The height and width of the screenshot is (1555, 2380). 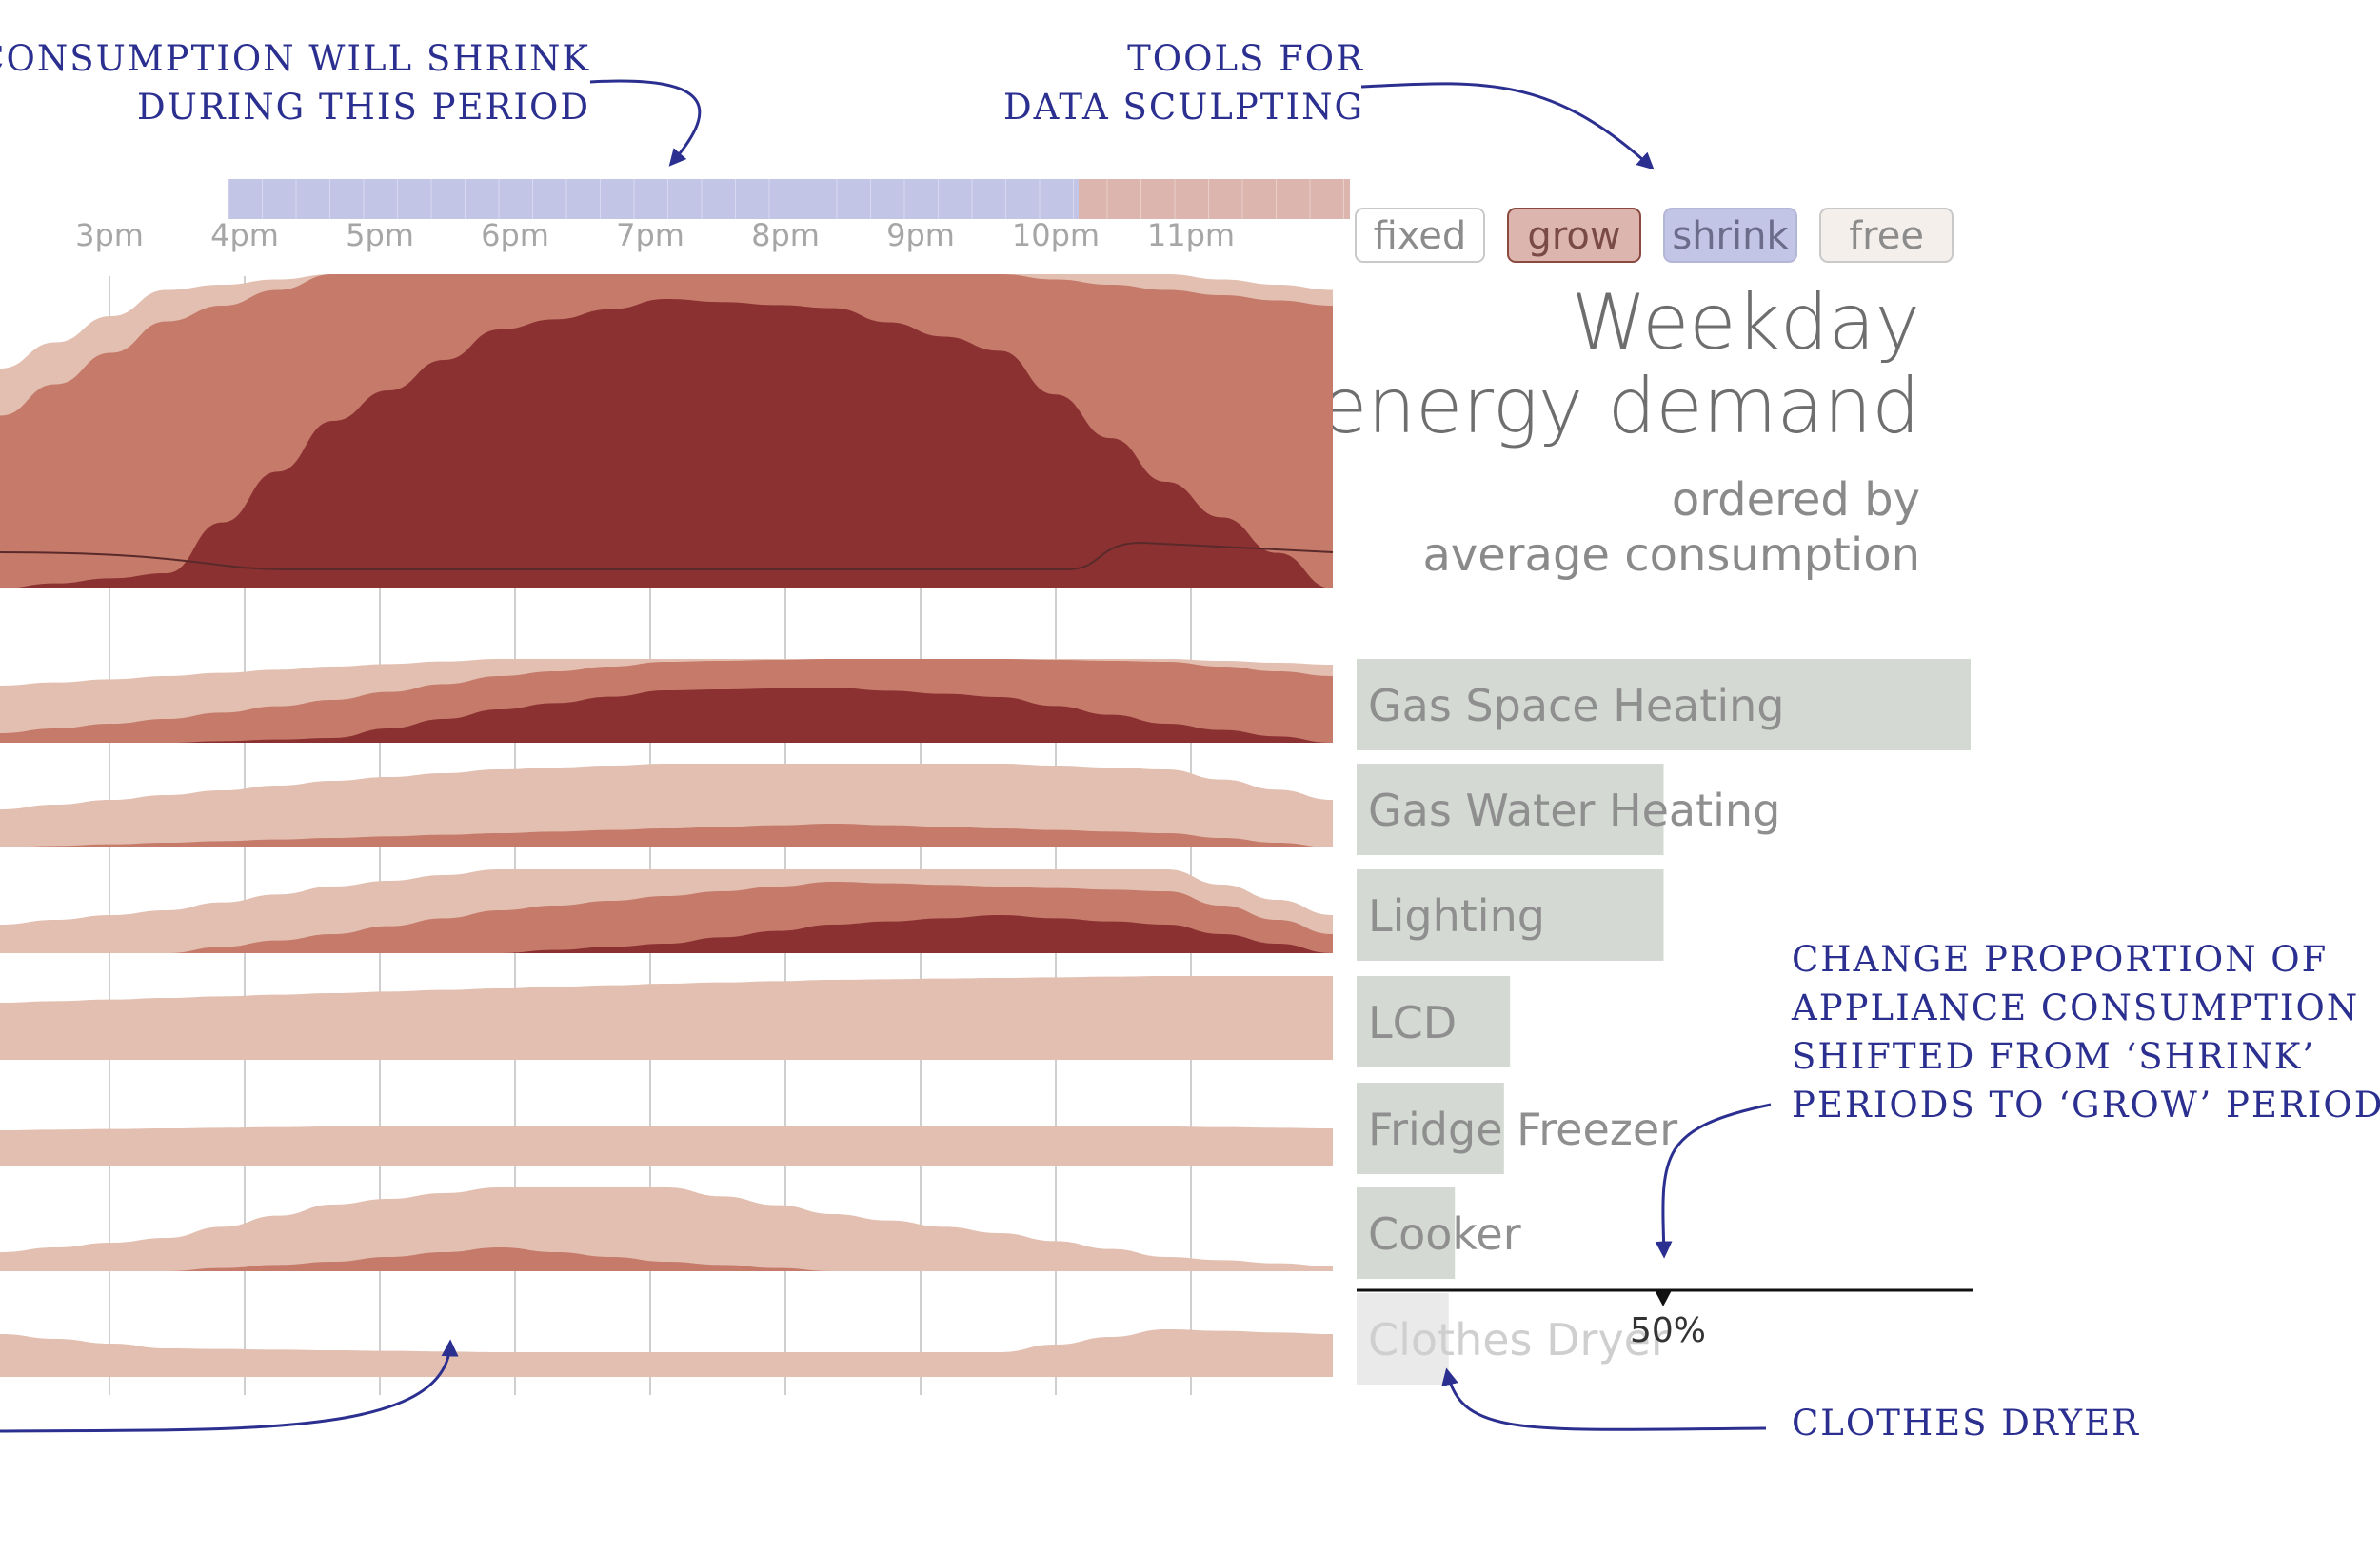 I want to click on shrink-button: shrink, so click(x=1730, y=236).